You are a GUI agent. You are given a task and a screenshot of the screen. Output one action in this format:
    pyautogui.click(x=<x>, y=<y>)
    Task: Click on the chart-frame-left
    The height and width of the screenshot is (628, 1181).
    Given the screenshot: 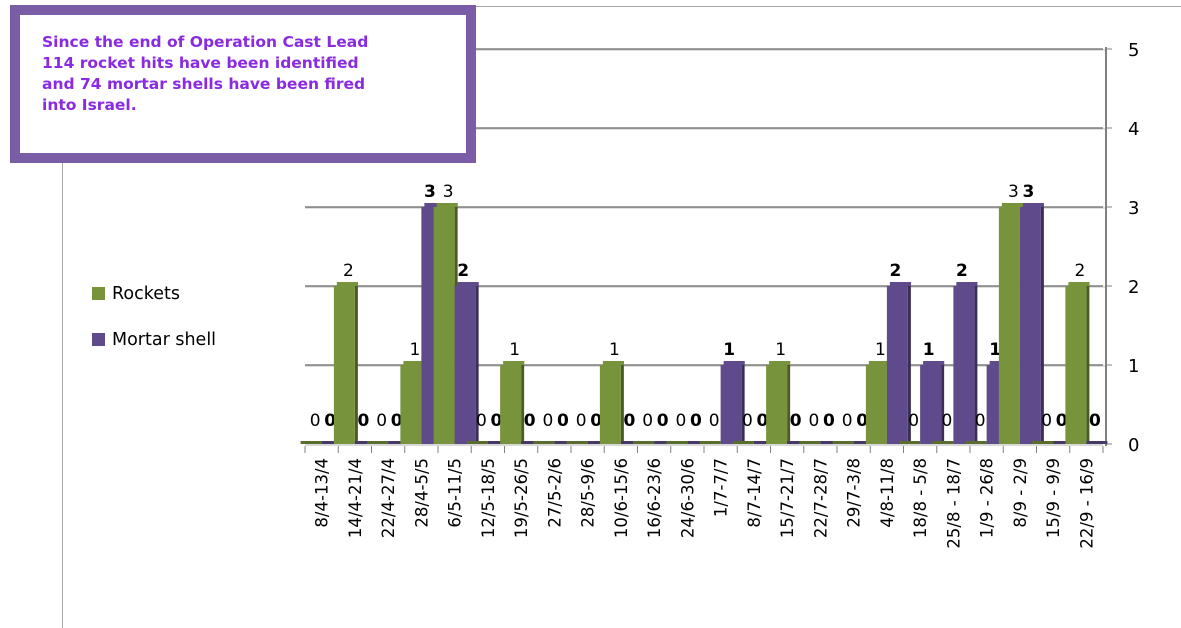 What is the action you would take?
    pyautogui.click(x=62, y=317)
    